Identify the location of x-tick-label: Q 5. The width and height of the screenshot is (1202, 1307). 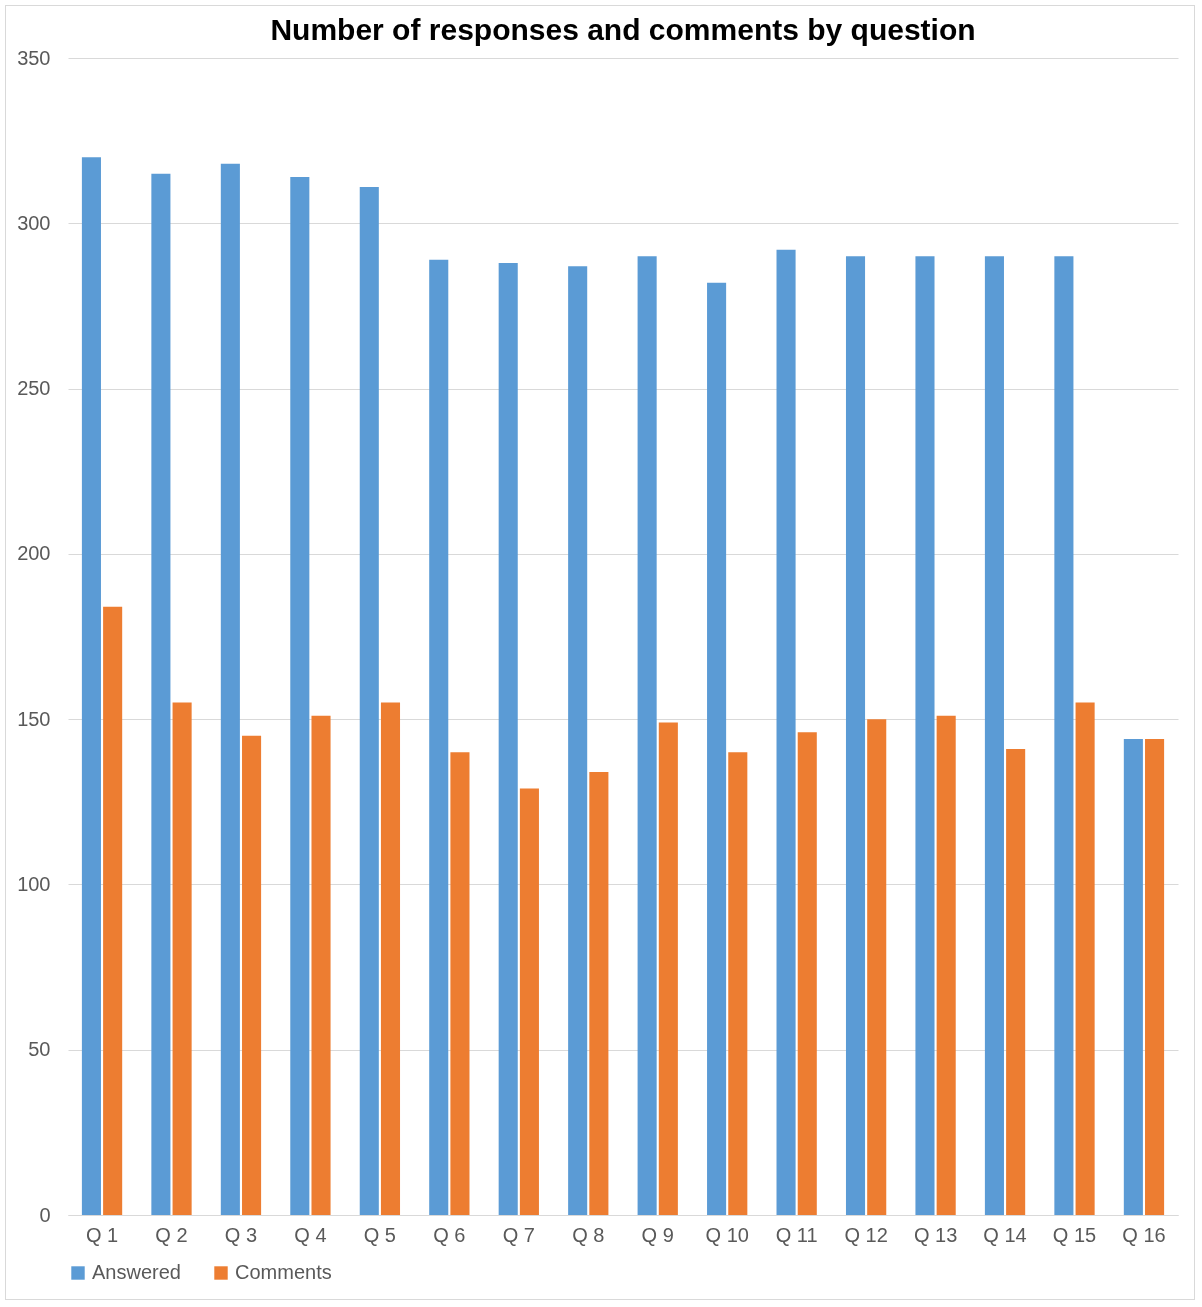
(380, 1234).